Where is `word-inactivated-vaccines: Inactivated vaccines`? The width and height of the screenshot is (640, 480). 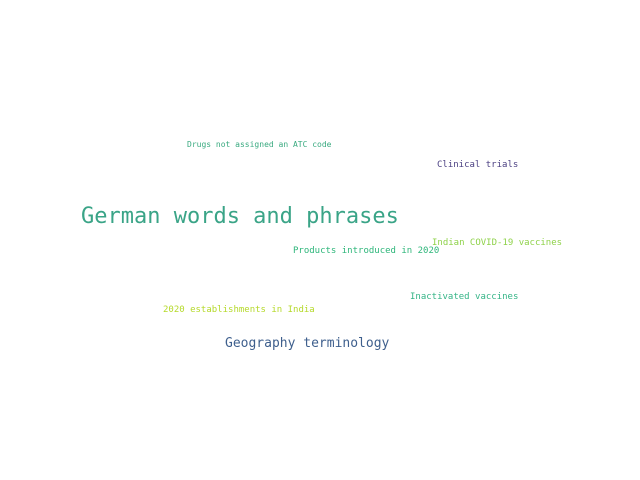 word-inactivated-vaccines: Inactivated vaccines is located at coordinates (464, 297).